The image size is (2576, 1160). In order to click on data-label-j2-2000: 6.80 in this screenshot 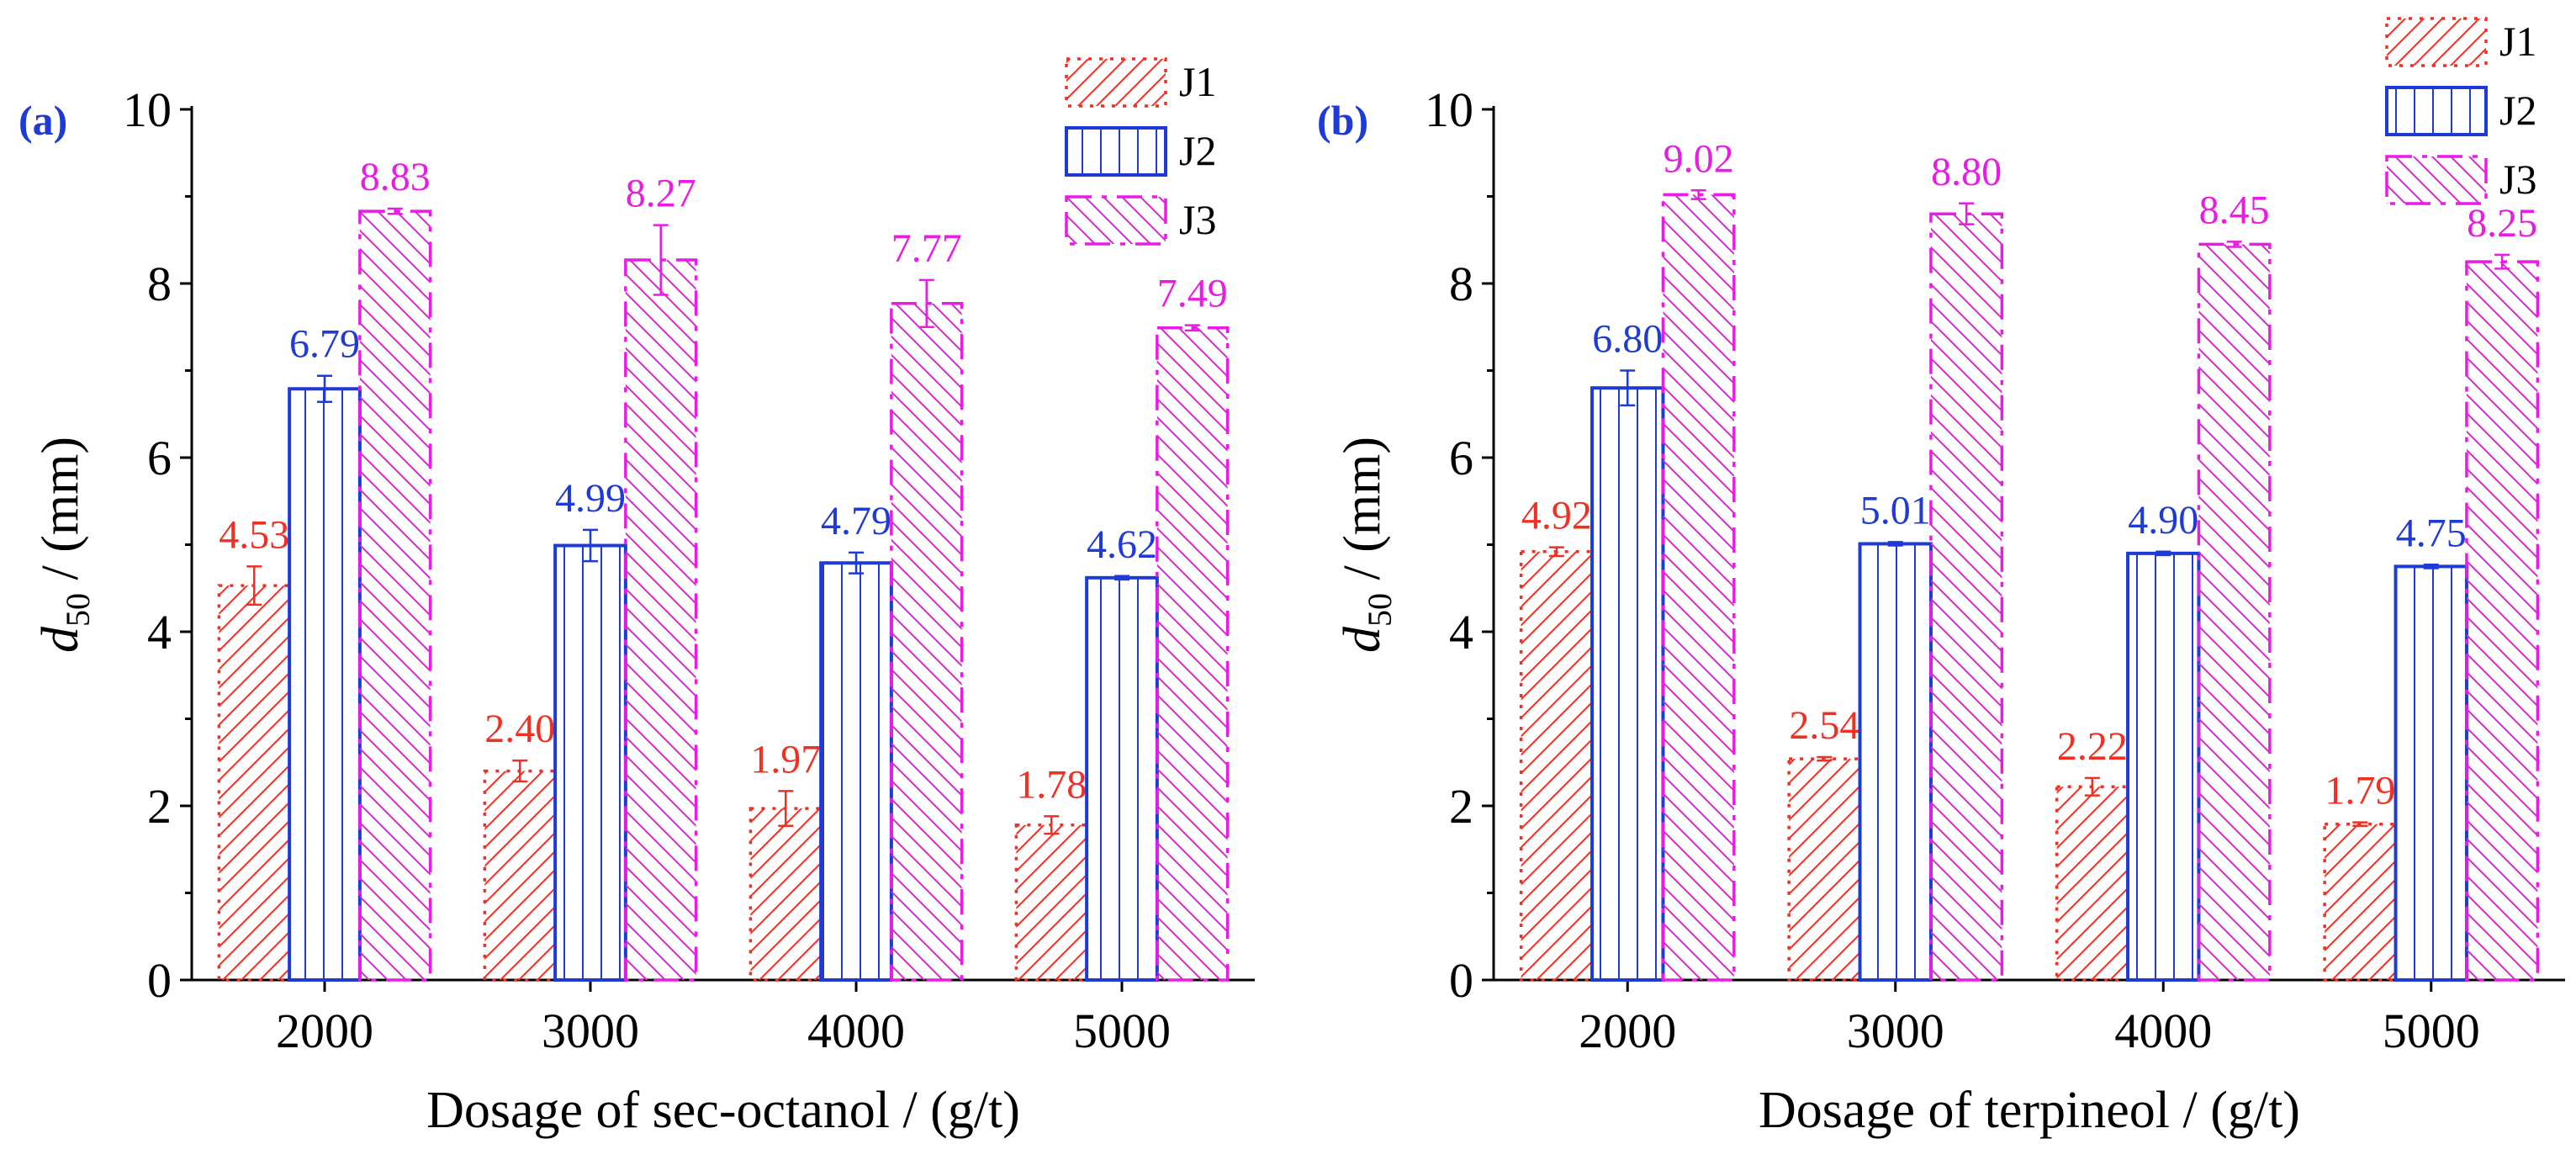, I will do `click(1627, 339)`.